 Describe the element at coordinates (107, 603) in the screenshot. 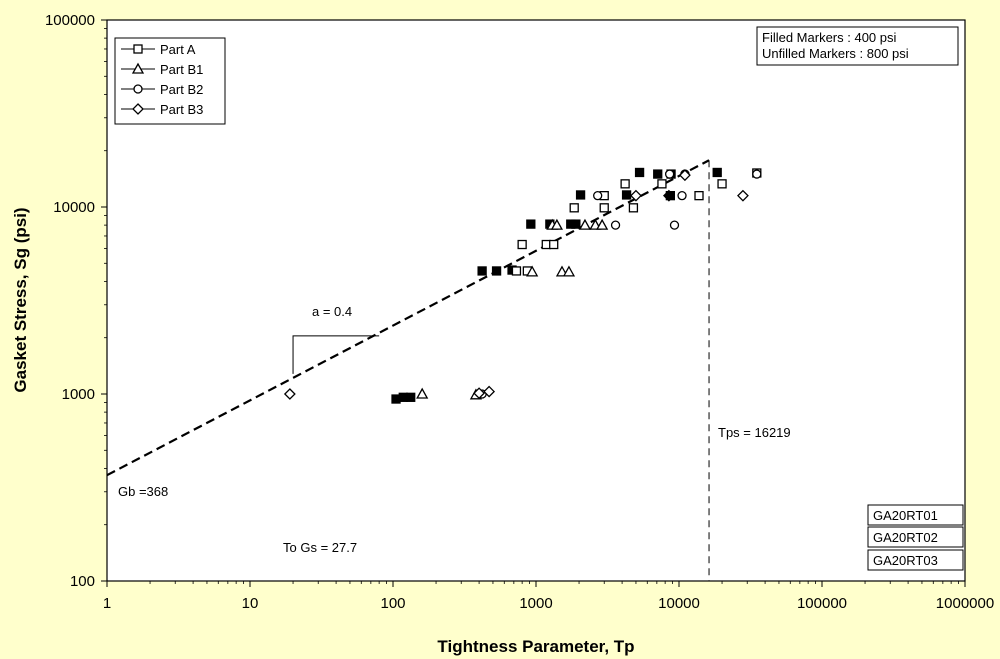

I see `x-tick-label: 1` at that location.